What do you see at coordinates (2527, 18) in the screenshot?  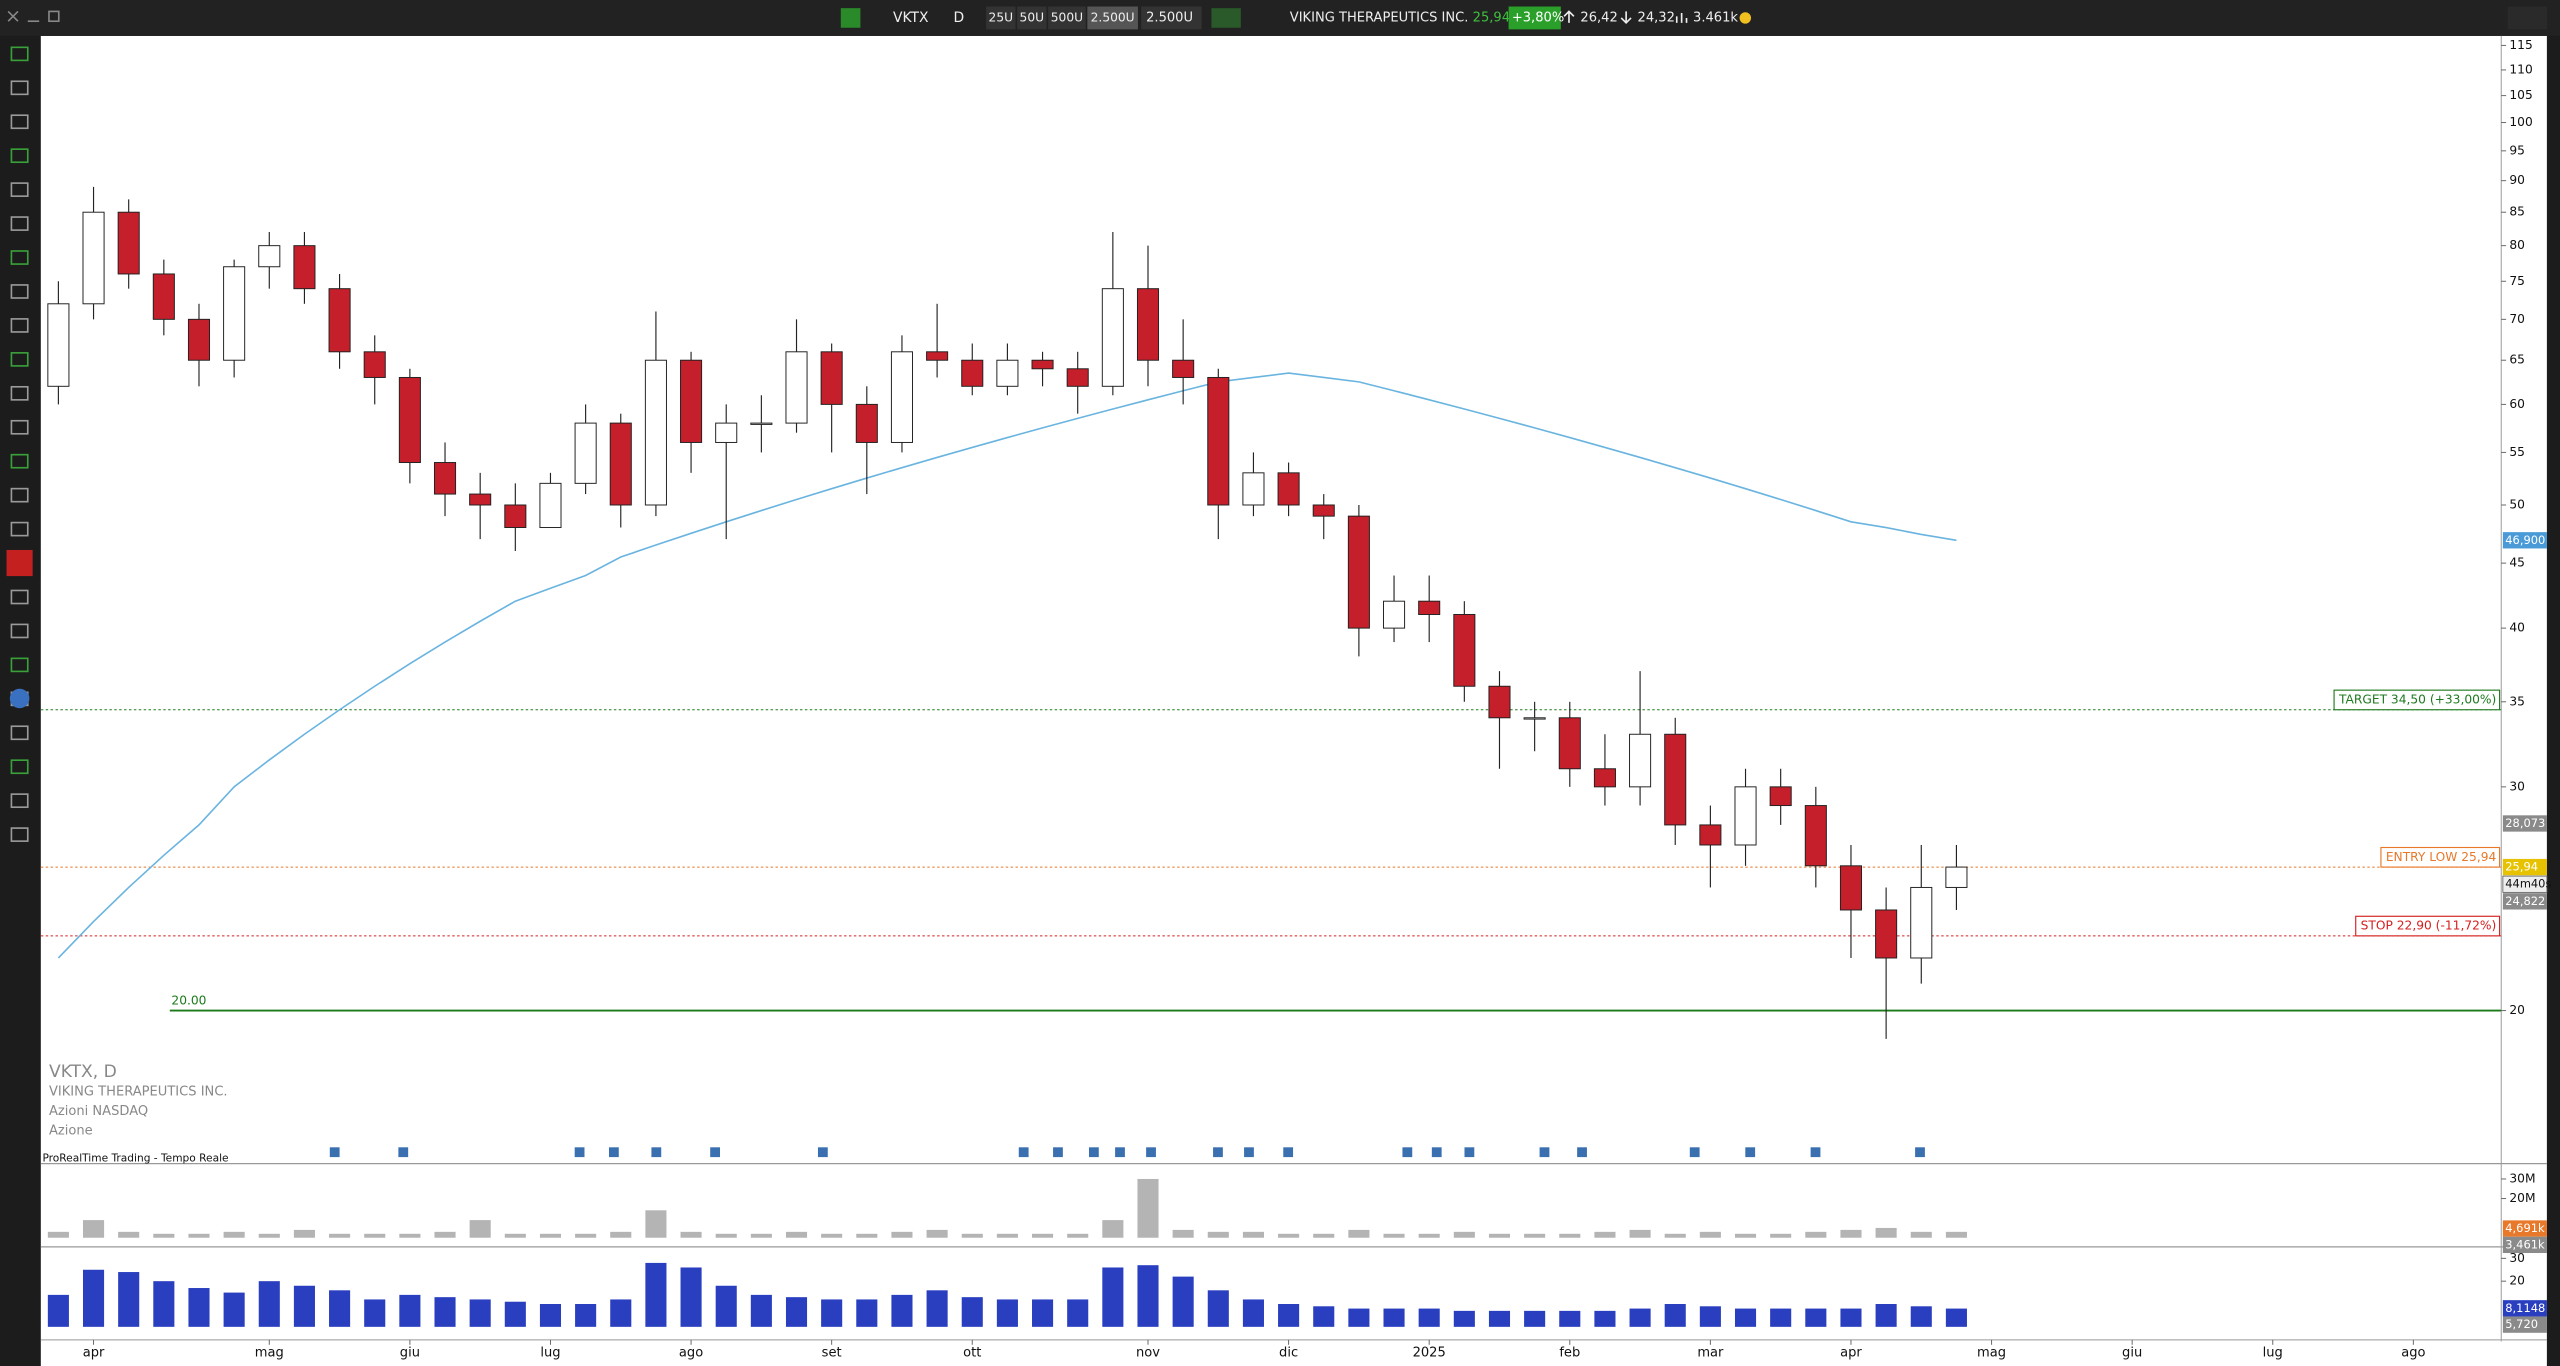 I see `corner-icon` at bounding box center [2527, 18].